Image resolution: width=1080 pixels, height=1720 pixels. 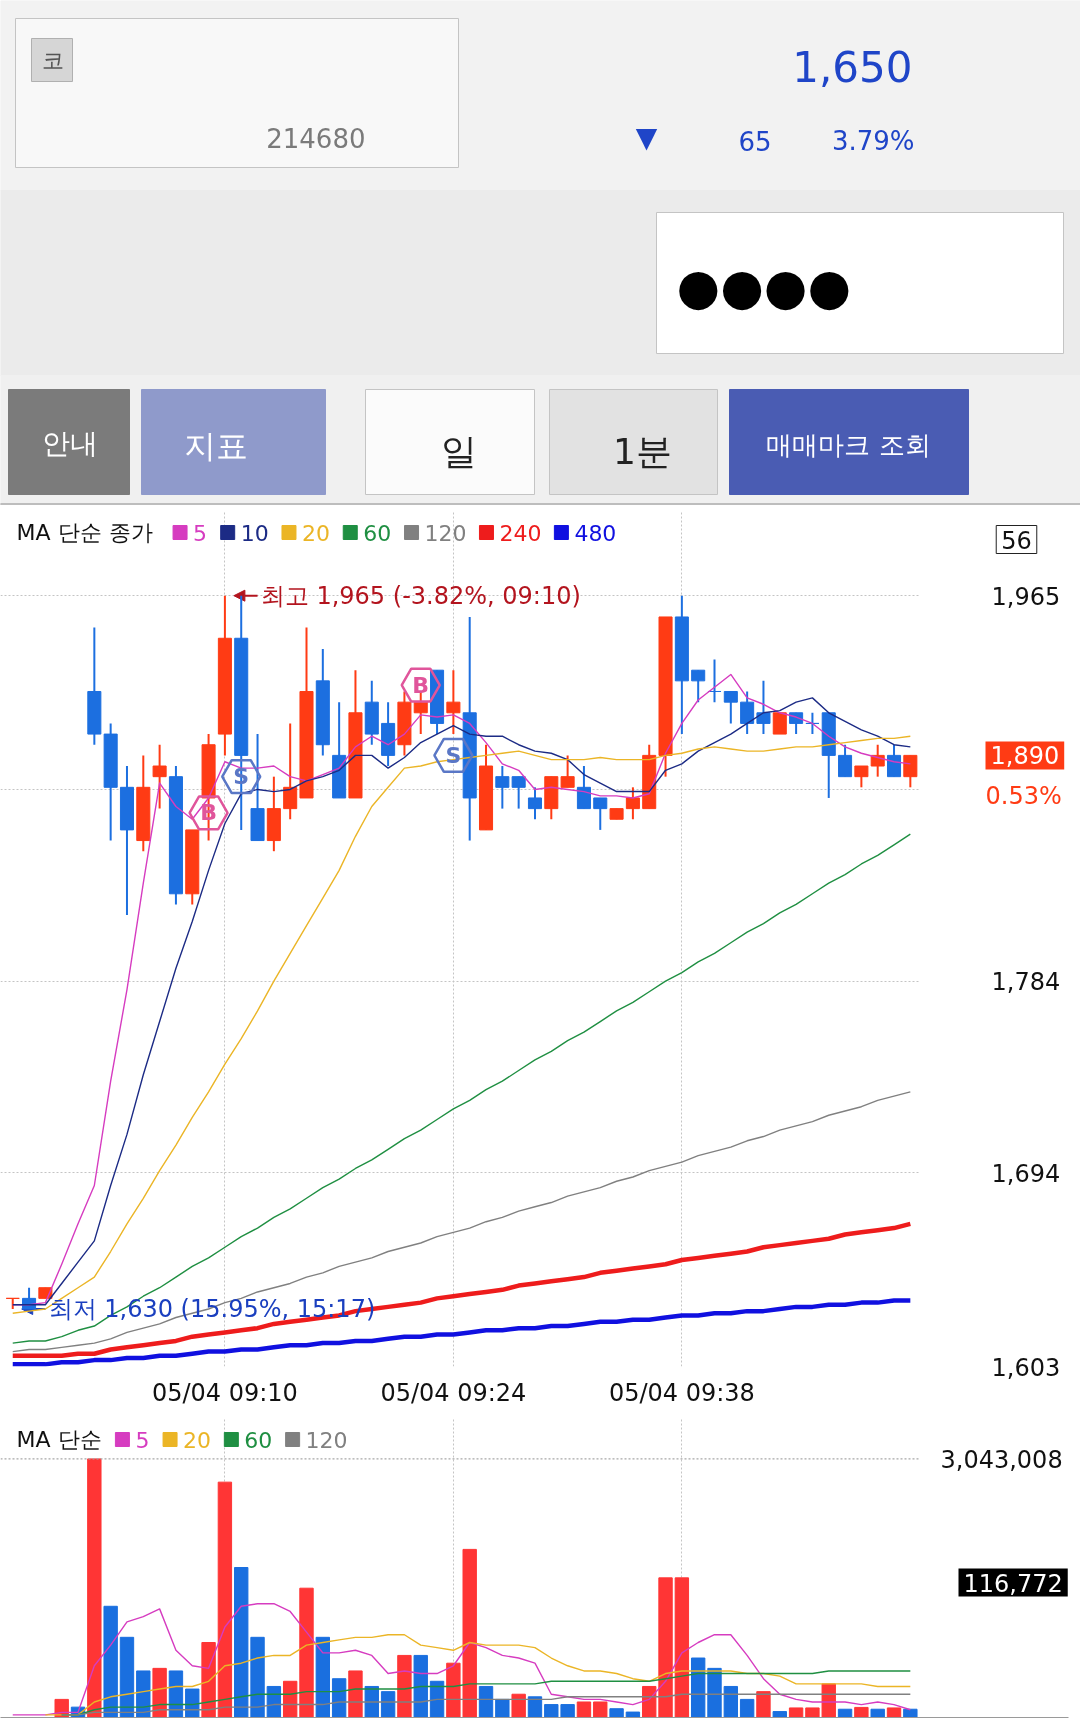 What do you see at coordinates (1026, 982) in the screenshot?
I see `y-tick-label: 1,784` at bounding box center [1026, 982].